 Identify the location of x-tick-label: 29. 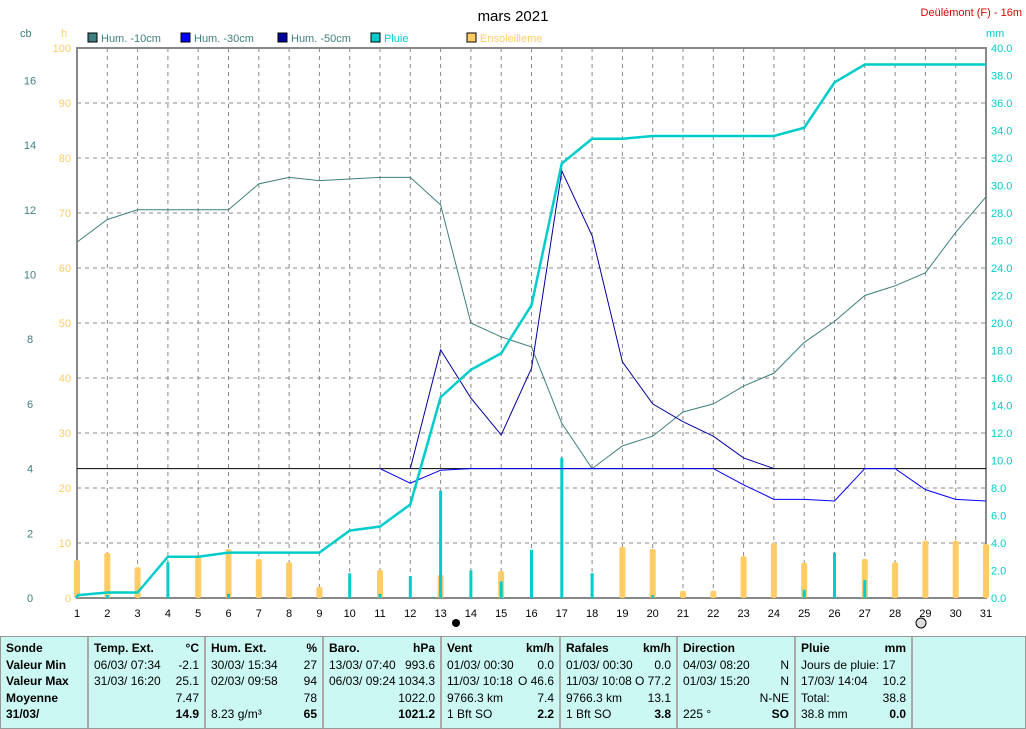
(925, 614).